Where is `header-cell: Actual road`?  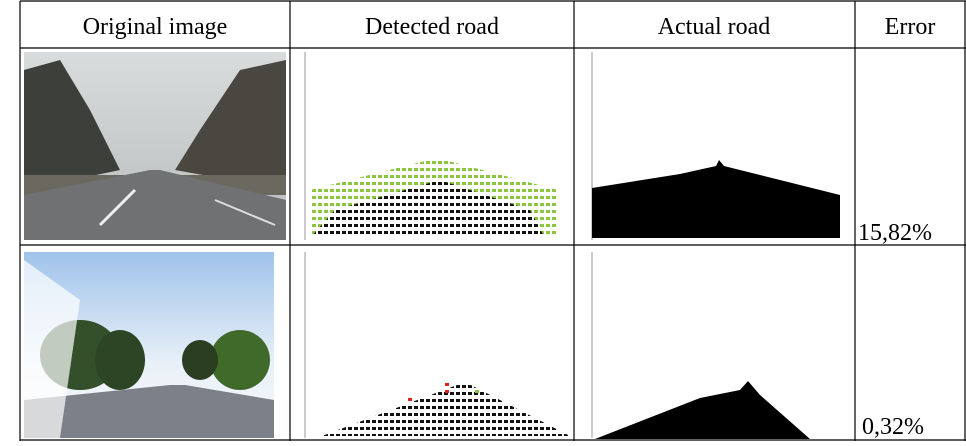
header-cell: Actual road is located at coordinates (714, 27).